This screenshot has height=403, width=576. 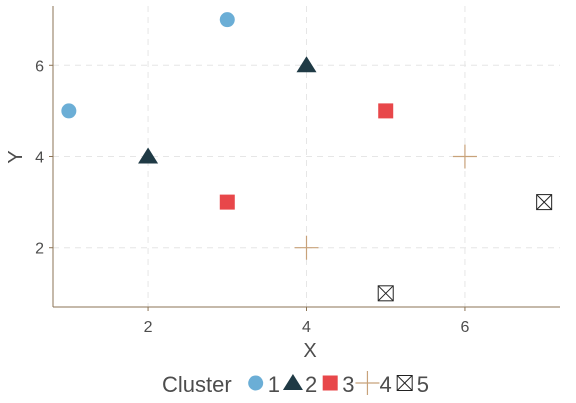 I want to click on legend-label-3: 3, so click(x=348, y=384).